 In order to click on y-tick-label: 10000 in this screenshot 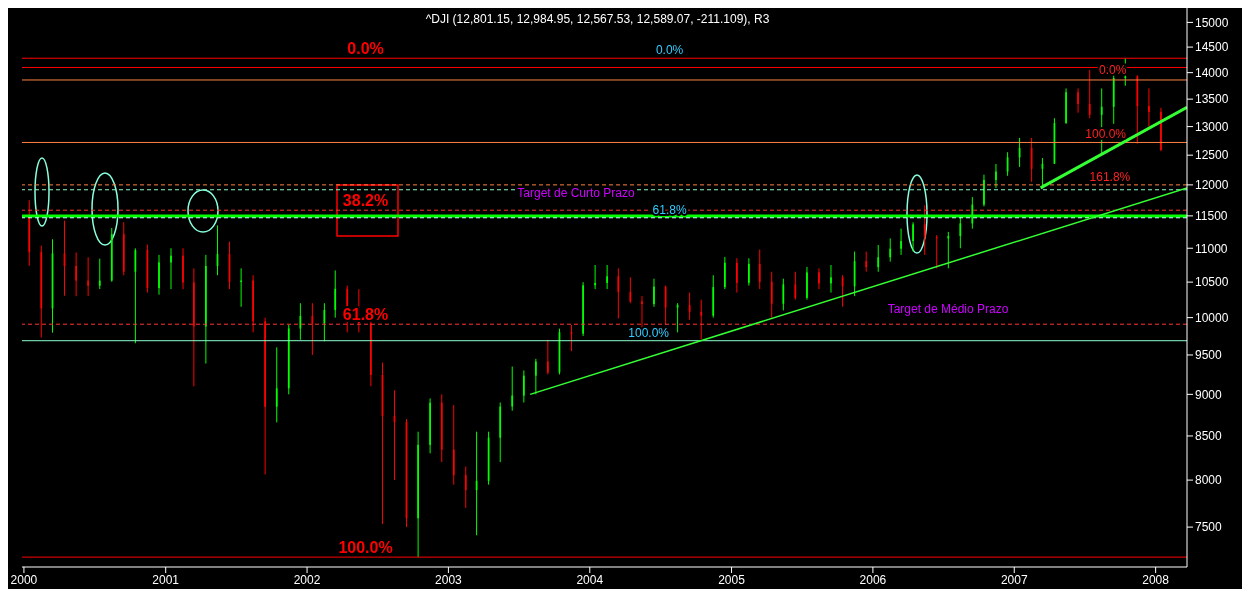, I will do `click(1212, 317)`.